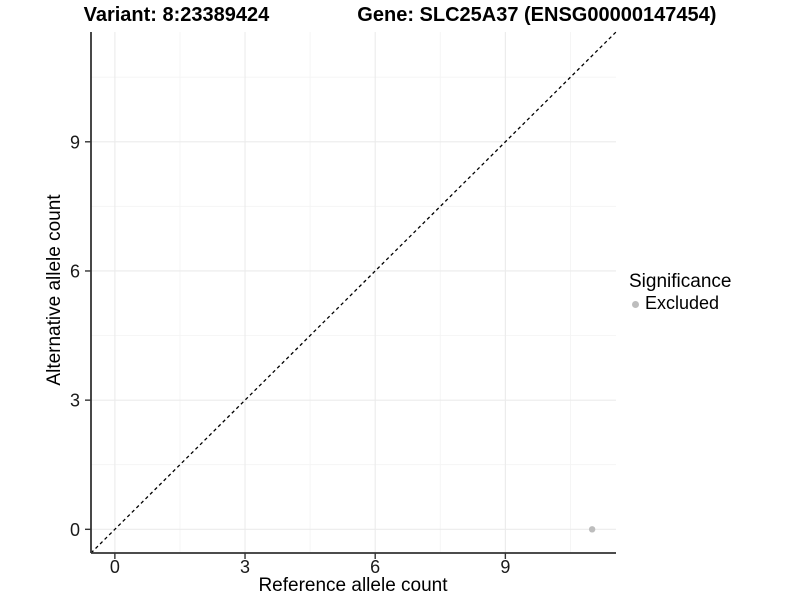 The image size is (800, 600). I want to click on y-tick-label: 9, so click(75, 142).